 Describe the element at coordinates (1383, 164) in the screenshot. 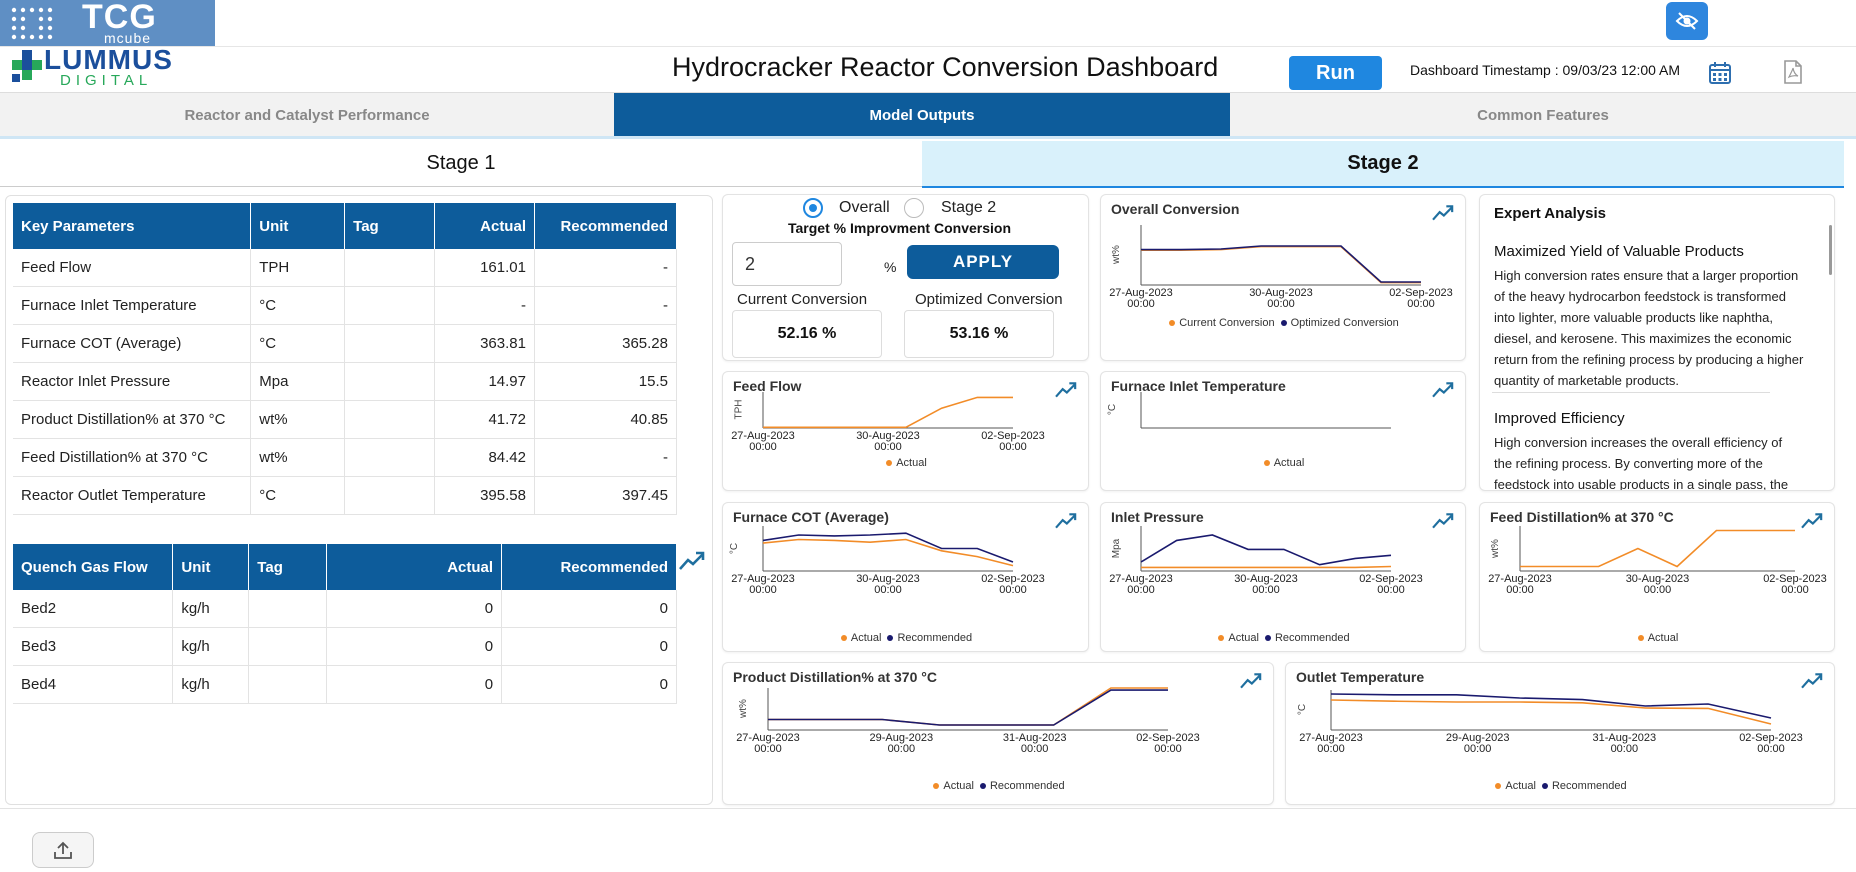

I see `tab-stage-2: Stage 2` at that location.